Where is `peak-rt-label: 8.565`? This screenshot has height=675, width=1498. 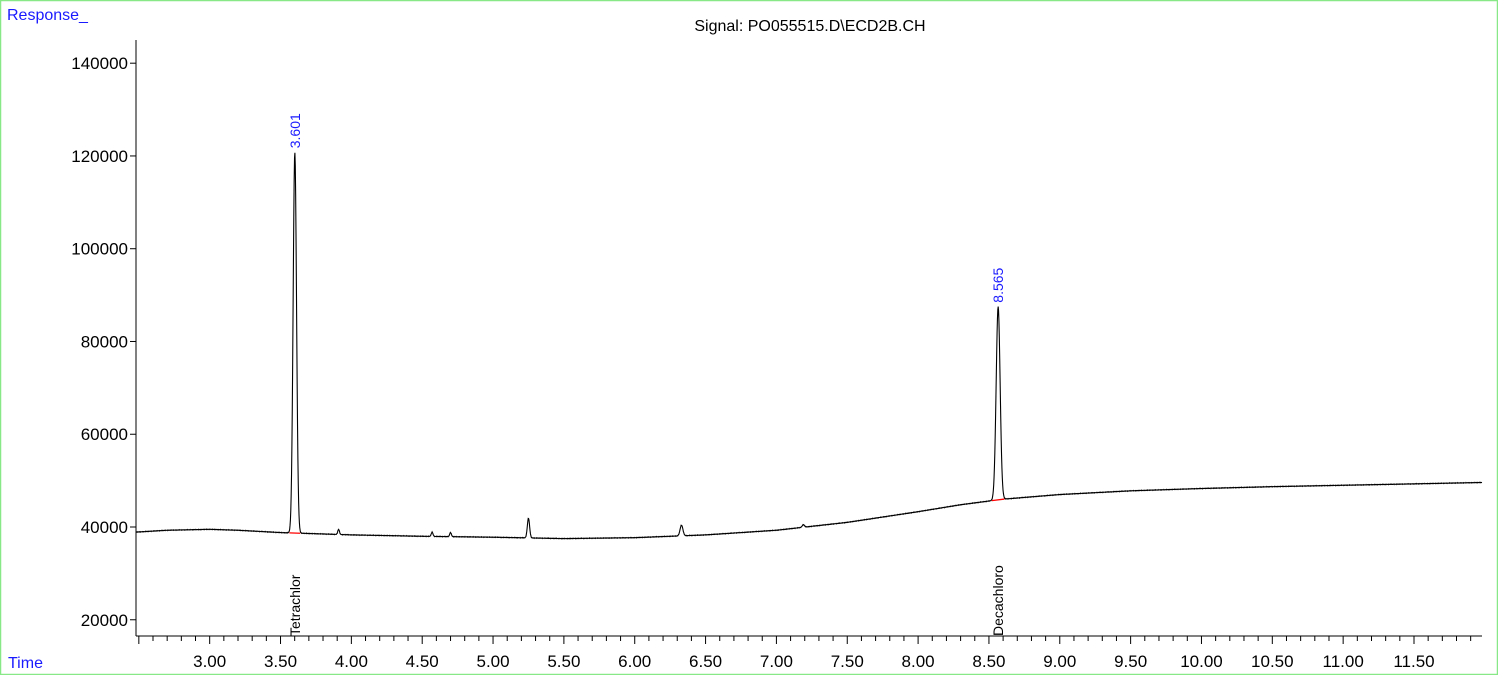 peak-rt-label: 8.565 is located at coordinates (998, 284).